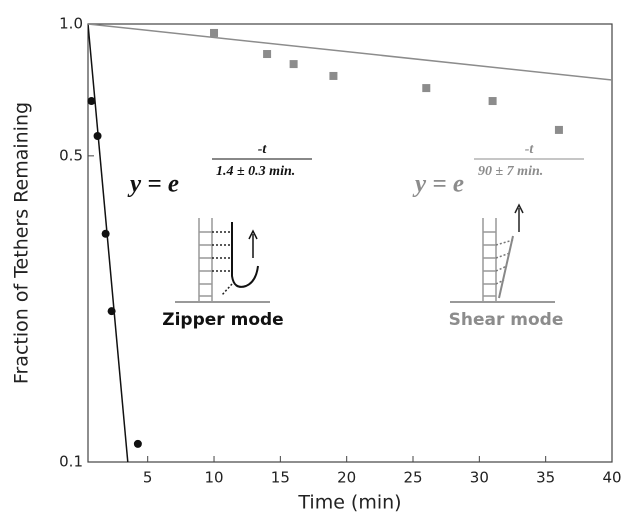 The height and width of the screenshot is (516, 622). Describe the element at coordinates (255, 171) in the screenshot. I see `equation-denominator: 1.4 ± 0.3 min.` at that location.